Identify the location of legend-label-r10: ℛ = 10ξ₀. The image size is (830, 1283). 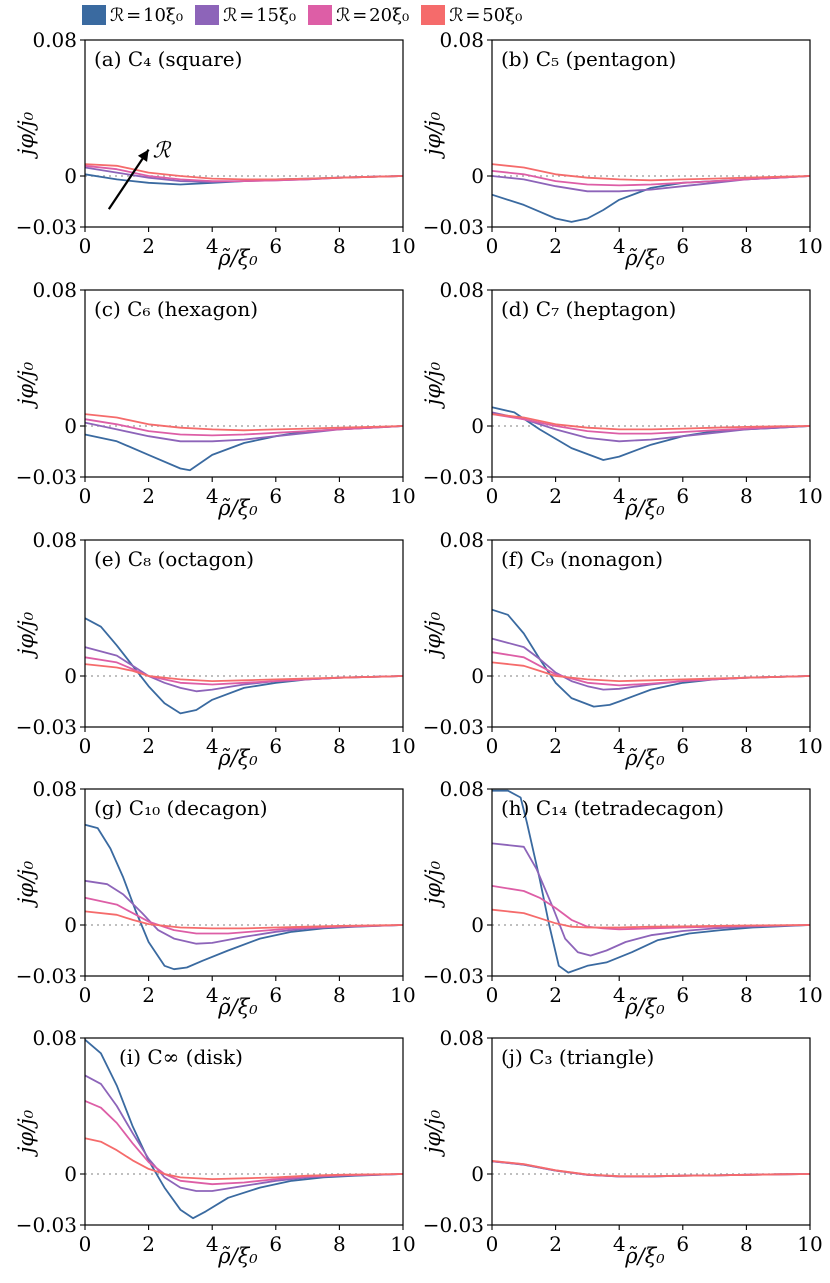
(147, 15).